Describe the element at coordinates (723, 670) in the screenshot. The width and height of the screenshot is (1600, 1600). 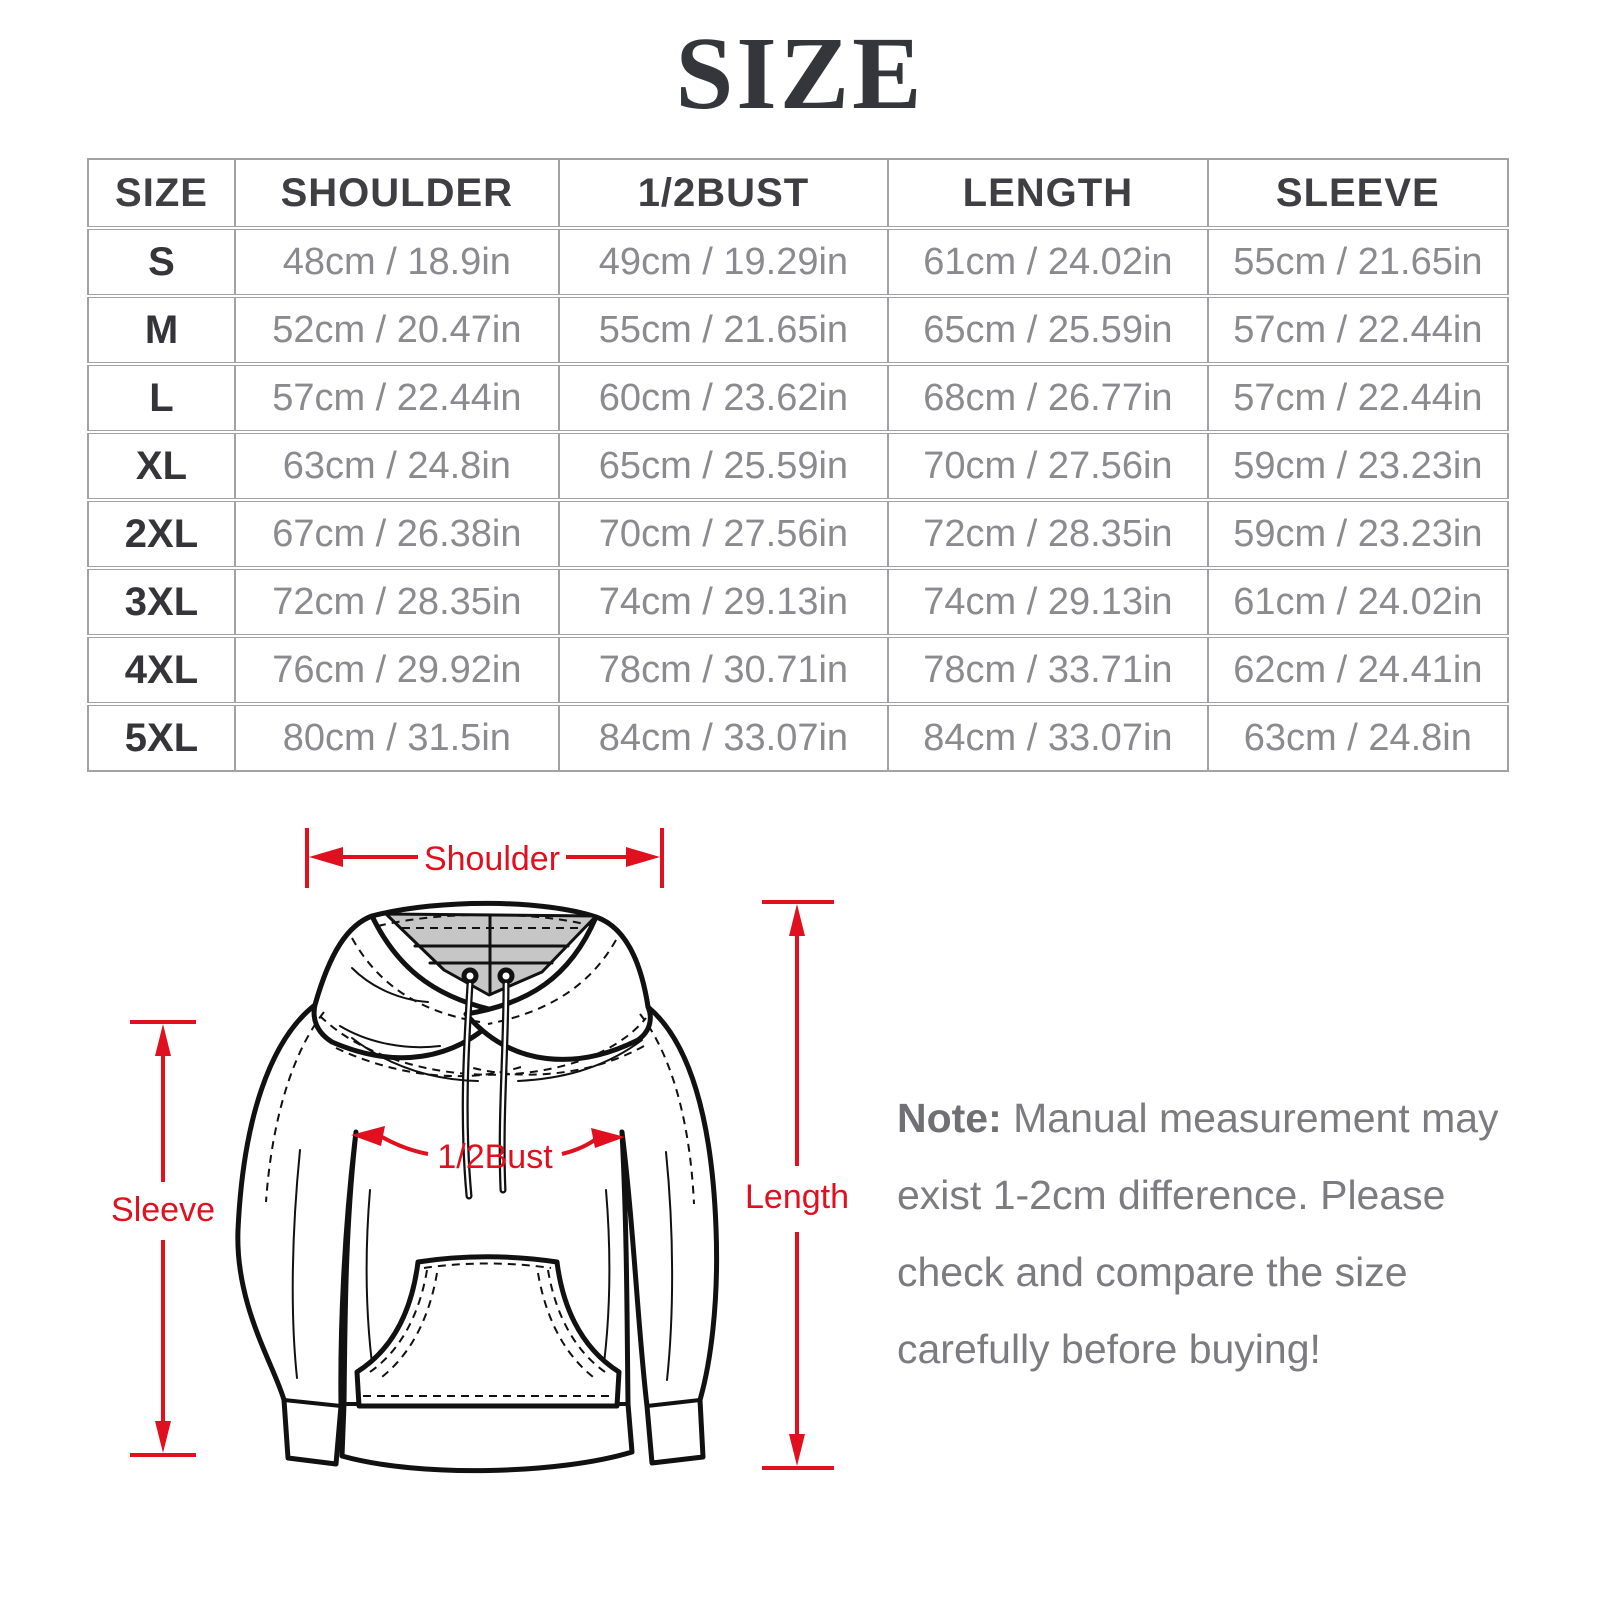
I see `measurement-cell: 78cm / 30.71in` at that location.